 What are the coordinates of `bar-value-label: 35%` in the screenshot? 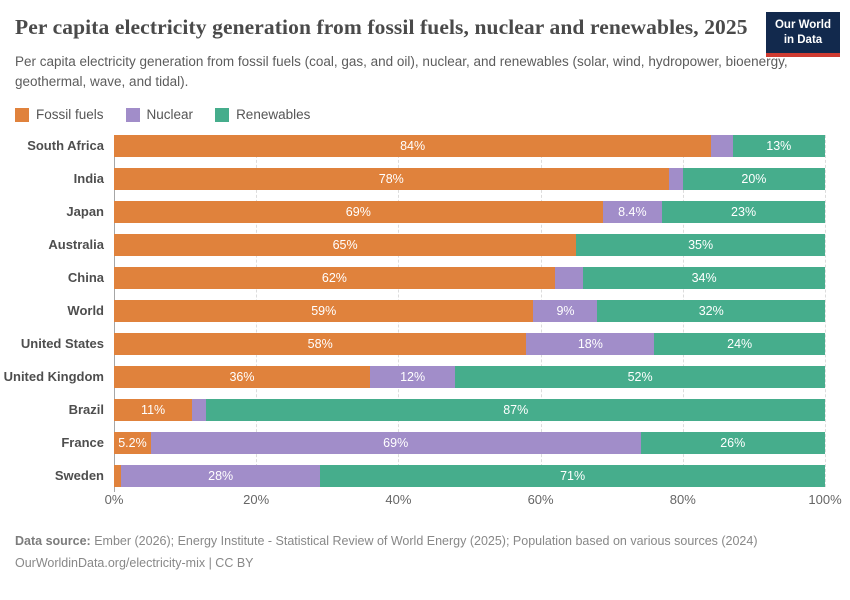 It's located at (701, 245).